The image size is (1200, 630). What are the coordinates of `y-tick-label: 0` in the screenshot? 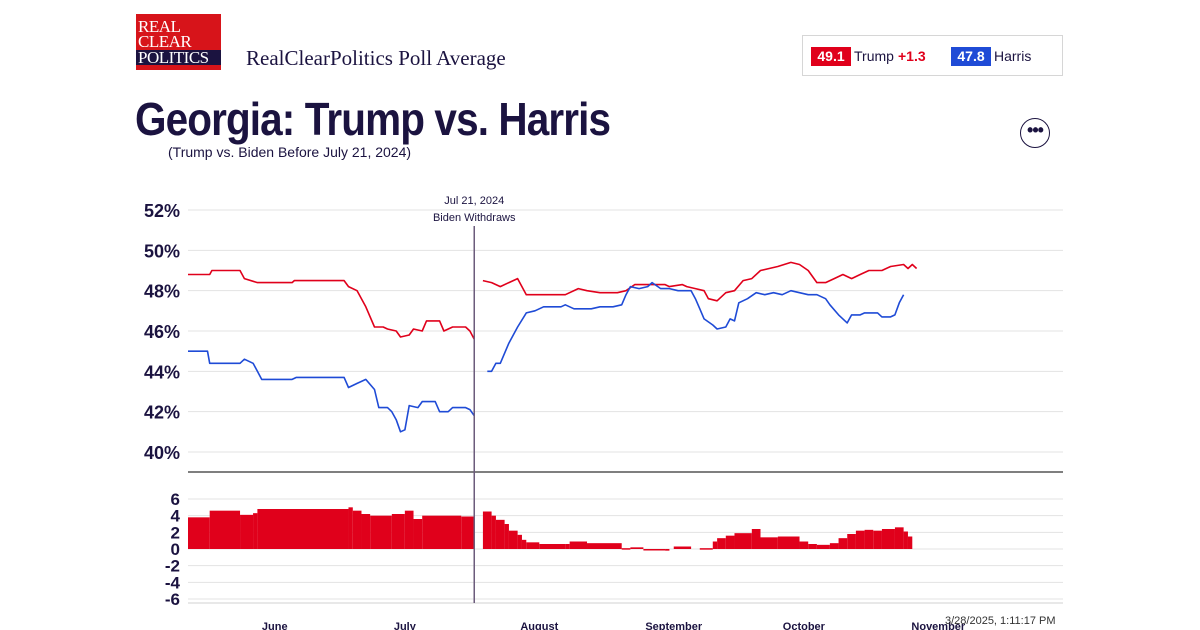 It's located at (175, 549).